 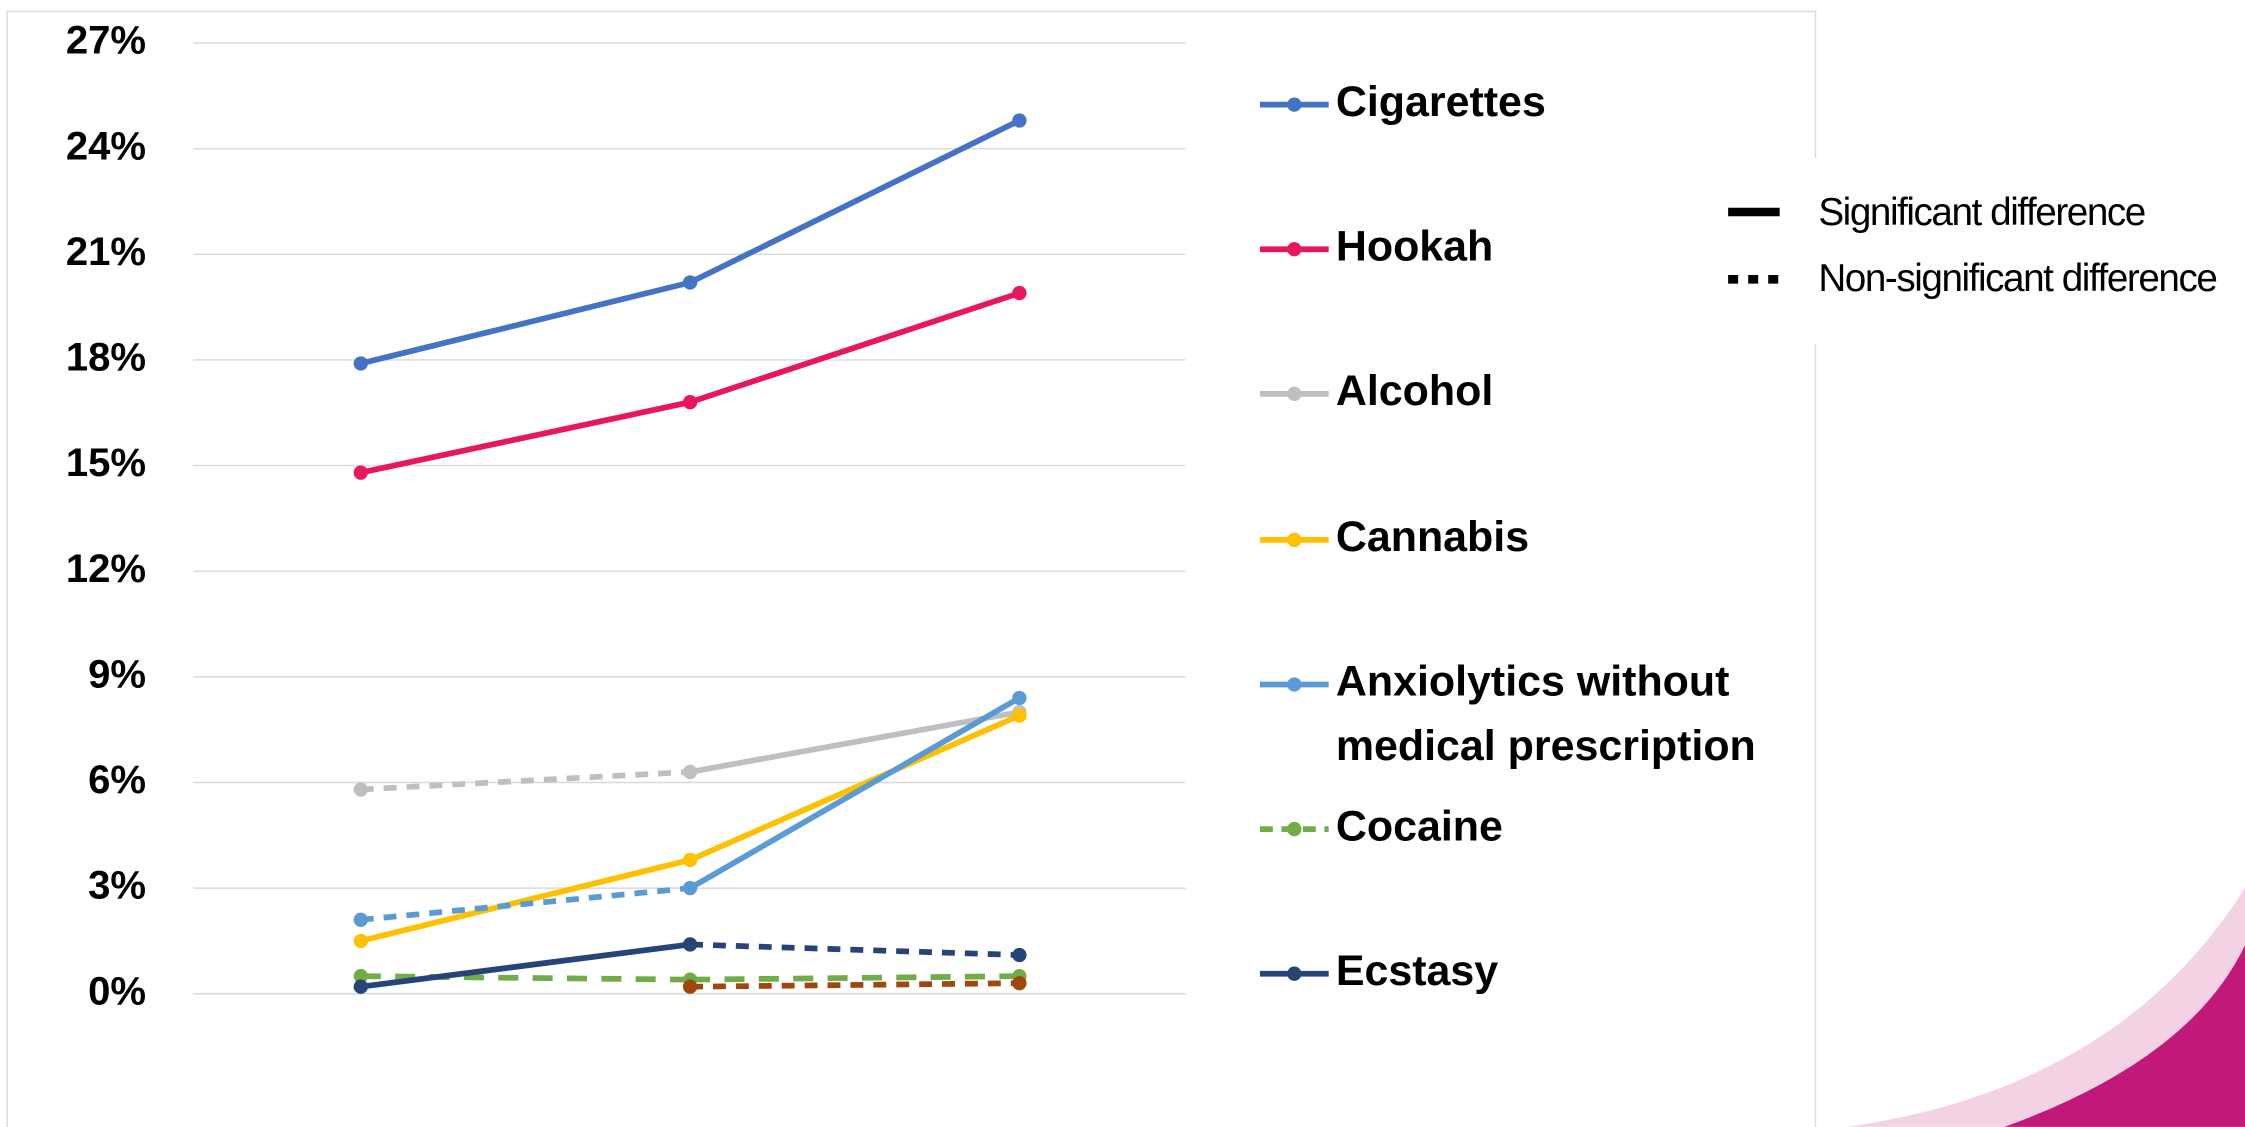 I want to click on y-tick-label: 0%, so click(x=117, y=991).